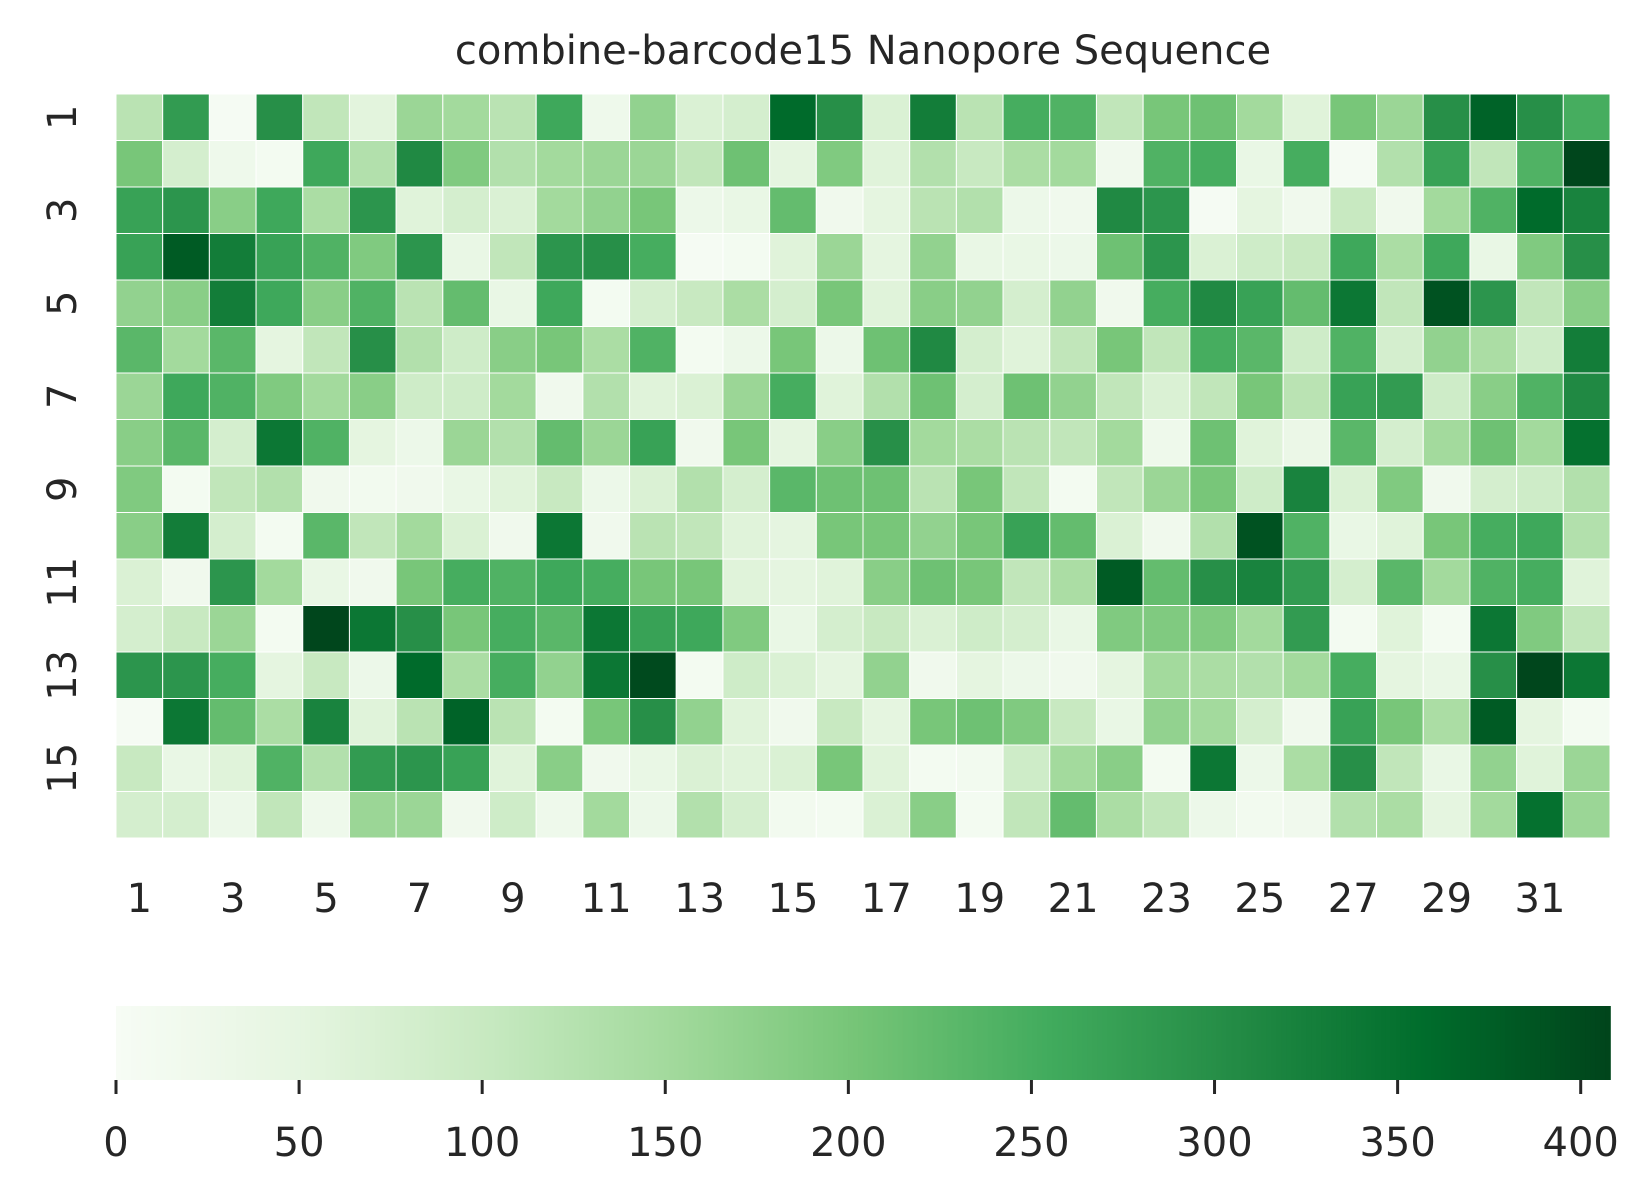 The width and height of the screenshot is (1650, 1192). Describe the element at coordinates (653, 164) in the screenshot. I see `heatmap-cell-r2-c12` at that location.